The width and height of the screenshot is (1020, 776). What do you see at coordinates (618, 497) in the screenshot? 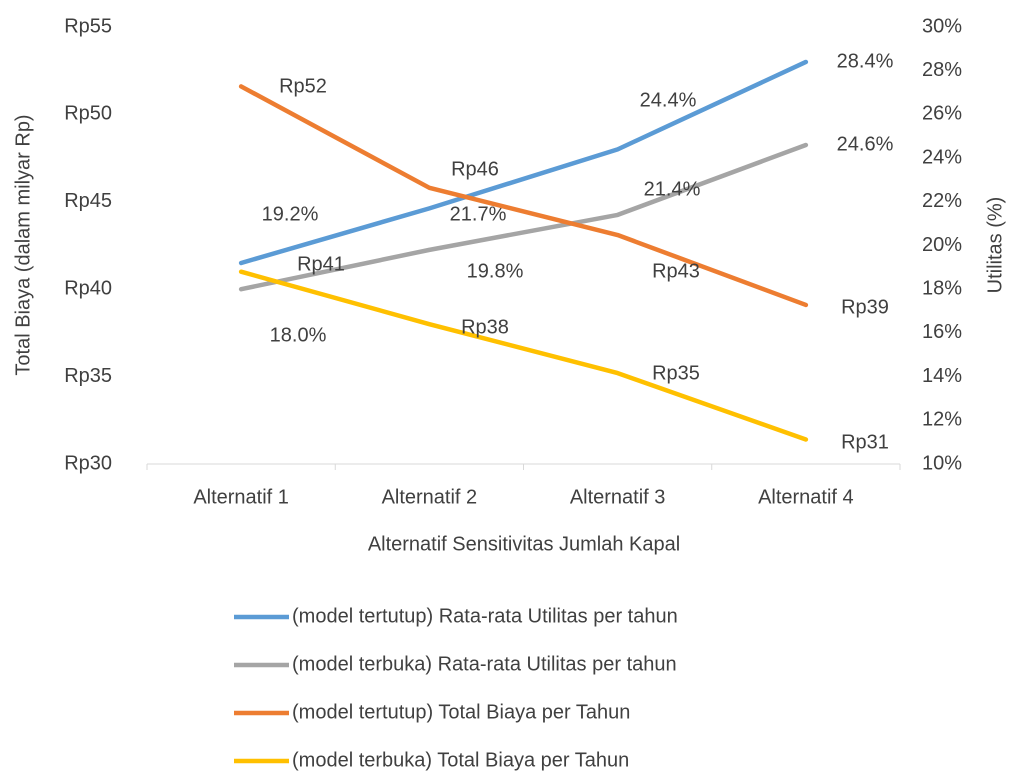
I see `x-tick-label: Alternatif 3` at bounding box center [618, 497].